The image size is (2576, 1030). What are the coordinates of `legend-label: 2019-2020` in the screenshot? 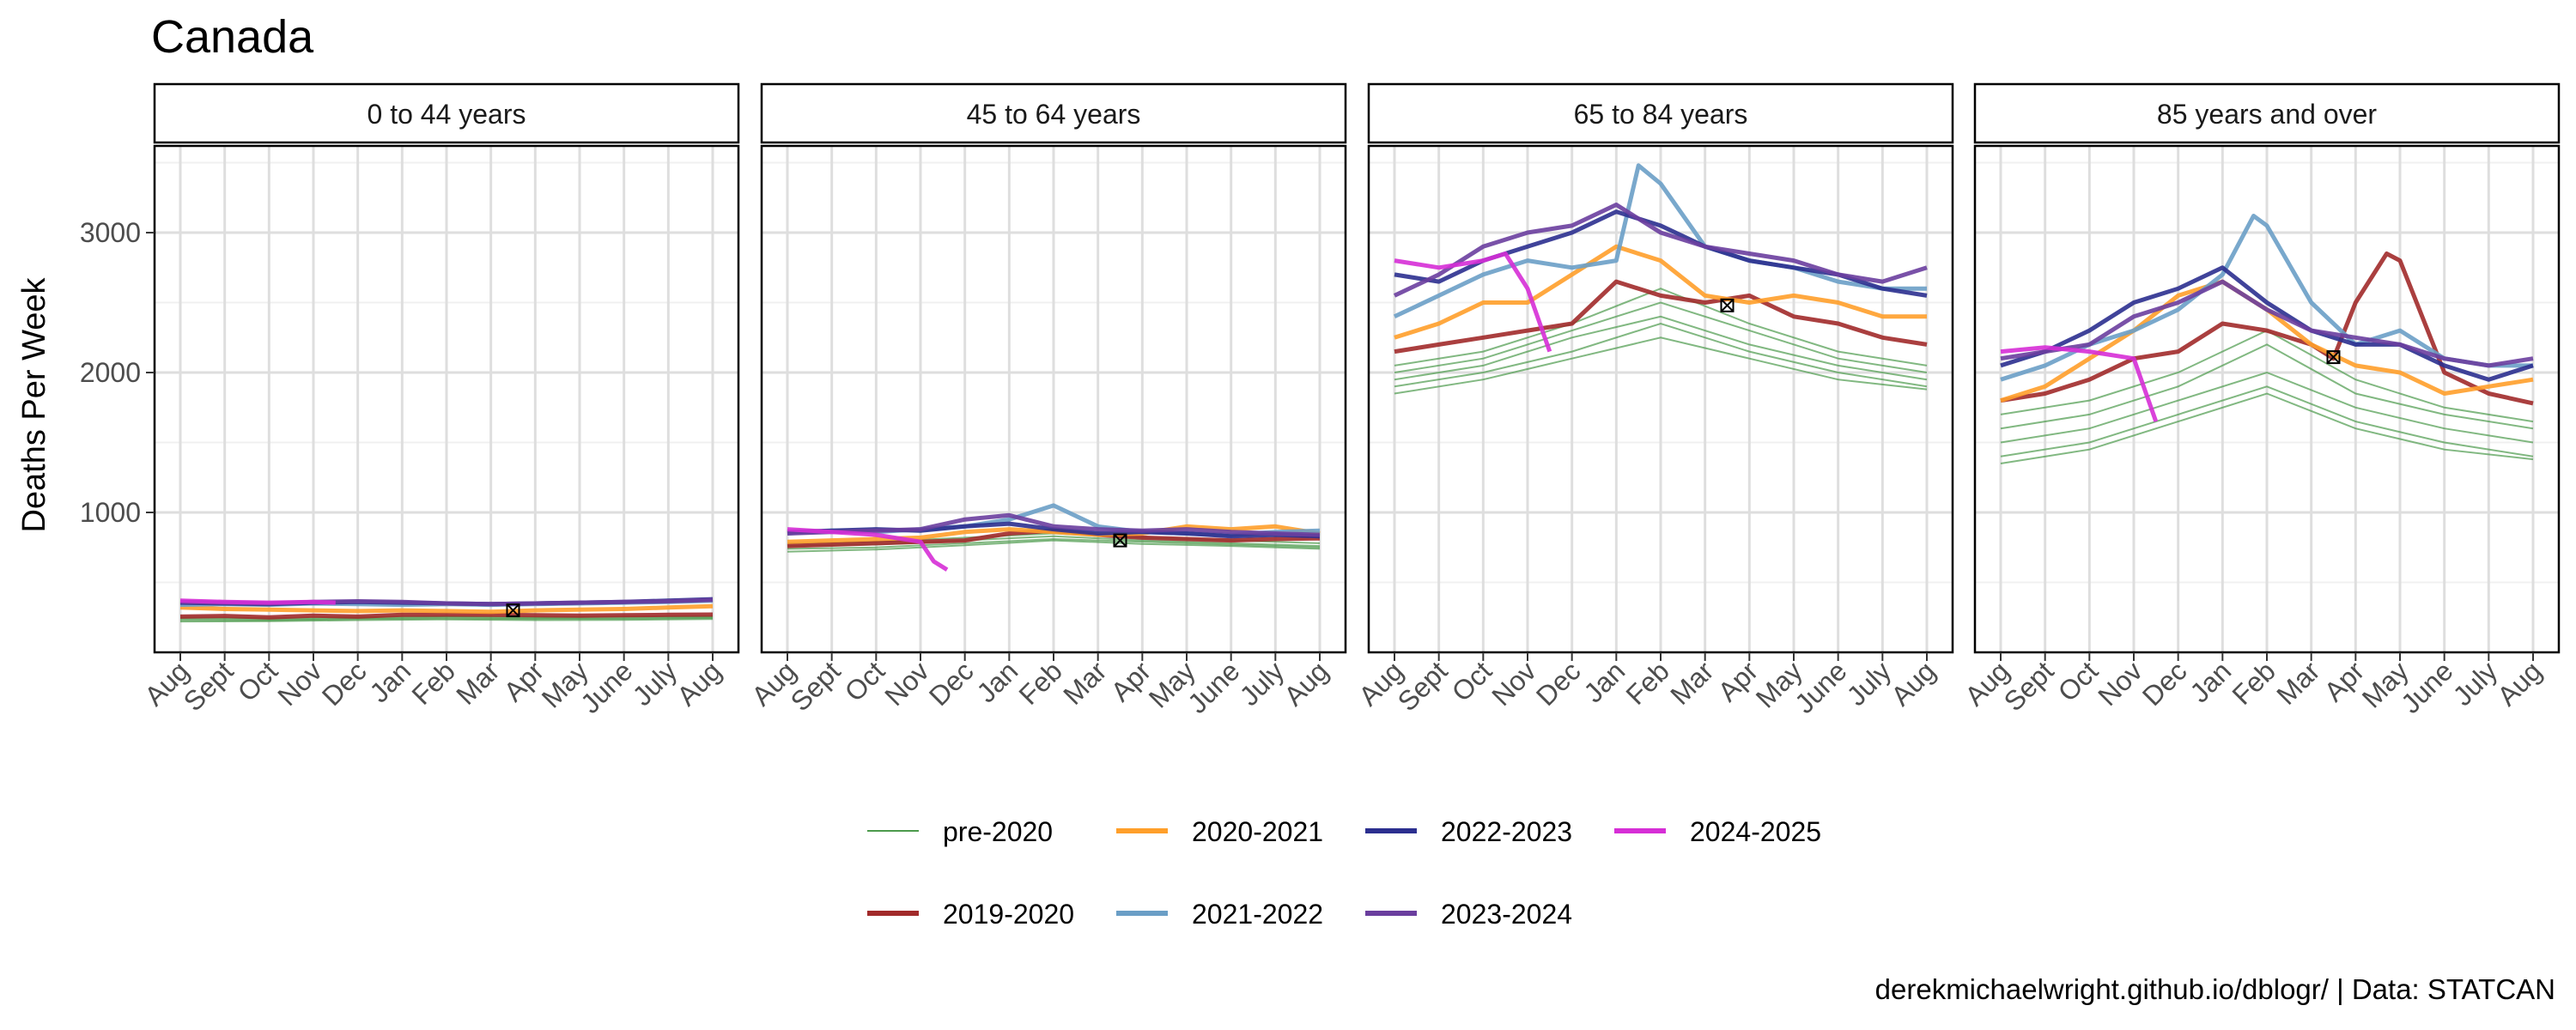 It's located at (1009, 914).